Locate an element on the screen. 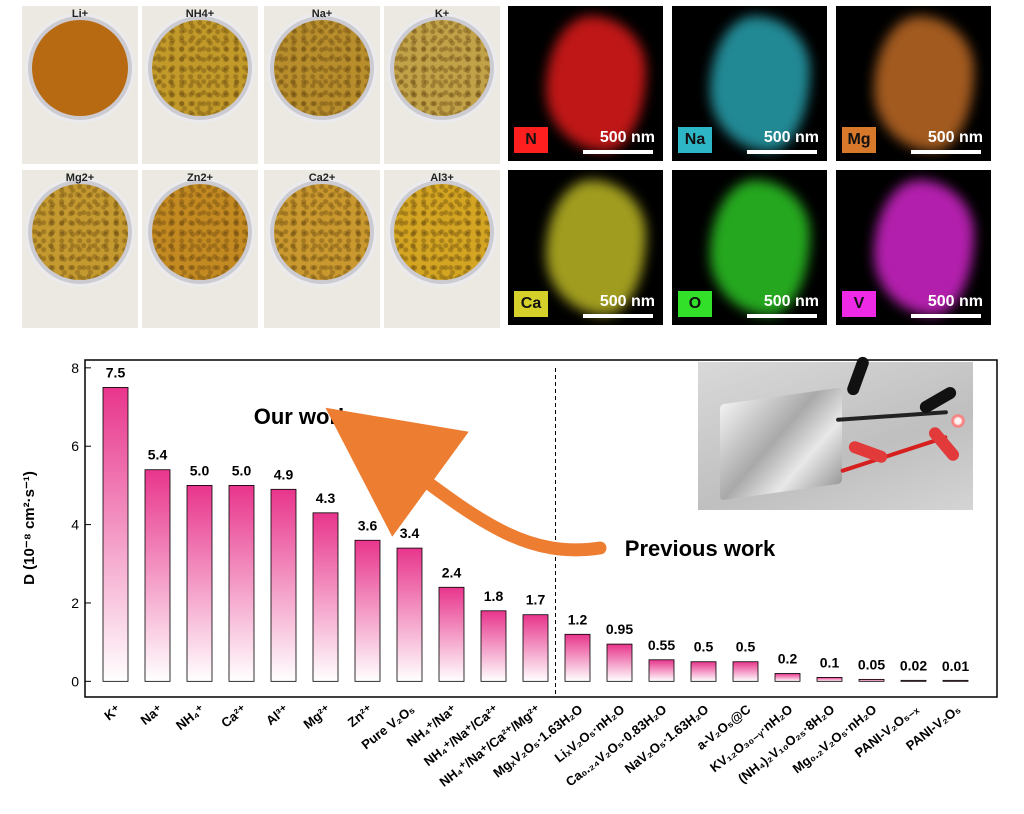 The image size is (1024, 814). solution-photo: Al3+ is located at coordinates (442, 249).